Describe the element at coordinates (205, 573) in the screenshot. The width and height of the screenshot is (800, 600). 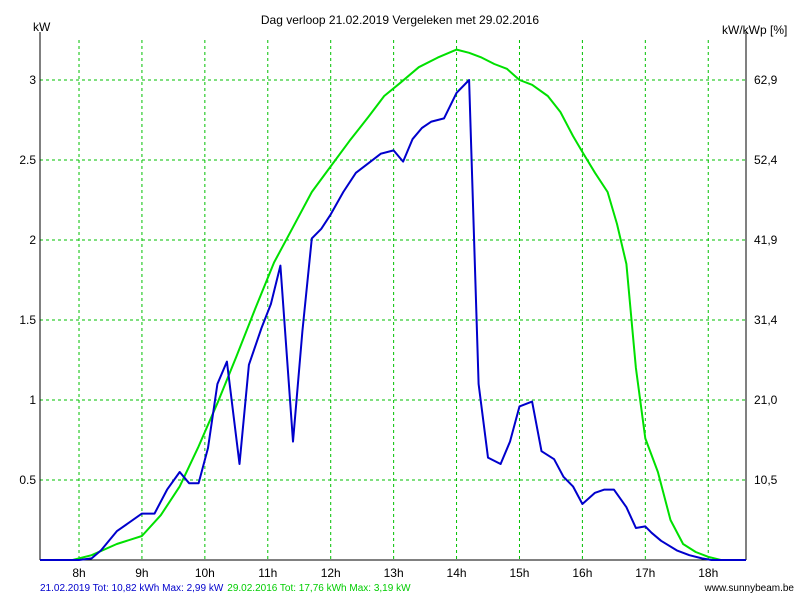
I see `x-tick-label: 10h` at that location.